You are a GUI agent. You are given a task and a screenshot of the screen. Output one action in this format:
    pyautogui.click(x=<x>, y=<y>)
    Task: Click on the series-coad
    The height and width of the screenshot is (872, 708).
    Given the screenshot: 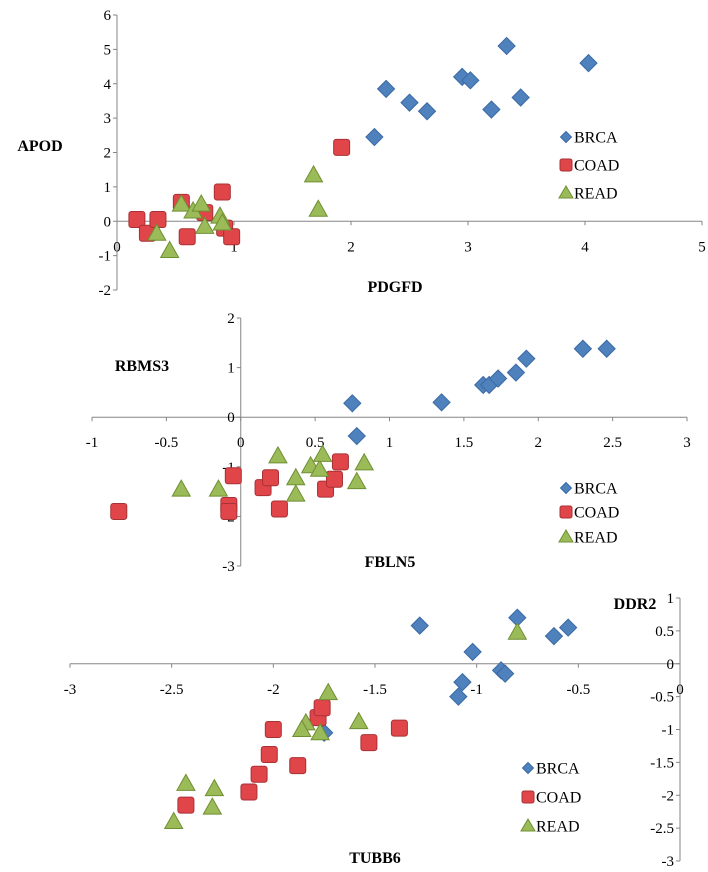 What is the action you would take?
    pyautogui.click(x=292, y=756)
    